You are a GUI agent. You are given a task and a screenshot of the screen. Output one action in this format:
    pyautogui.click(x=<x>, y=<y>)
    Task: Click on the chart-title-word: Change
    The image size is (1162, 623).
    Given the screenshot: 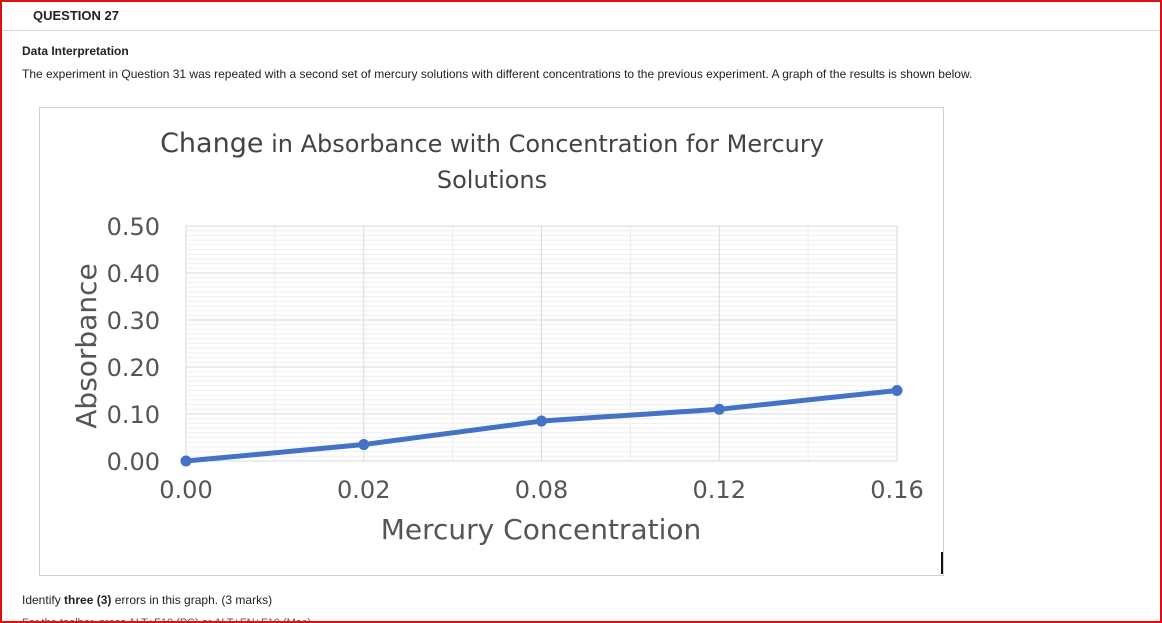 What is the action you would take?
    pyautogui.click(x=211, y=143)
    